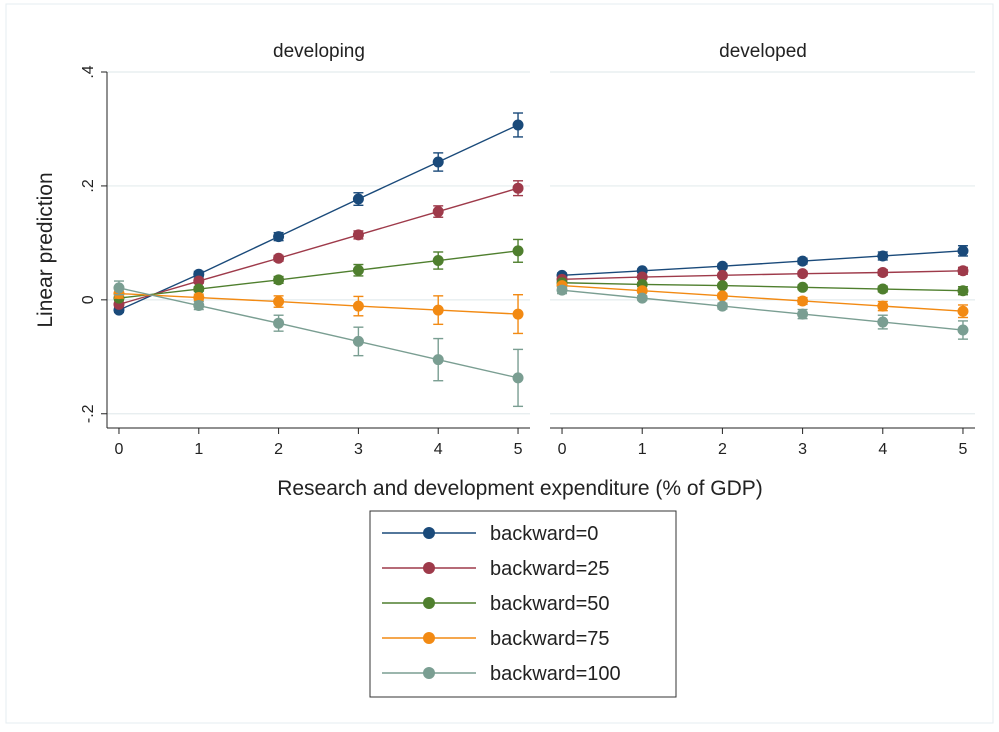  I want to click on legend-item: backward=0, so click(490, 534).